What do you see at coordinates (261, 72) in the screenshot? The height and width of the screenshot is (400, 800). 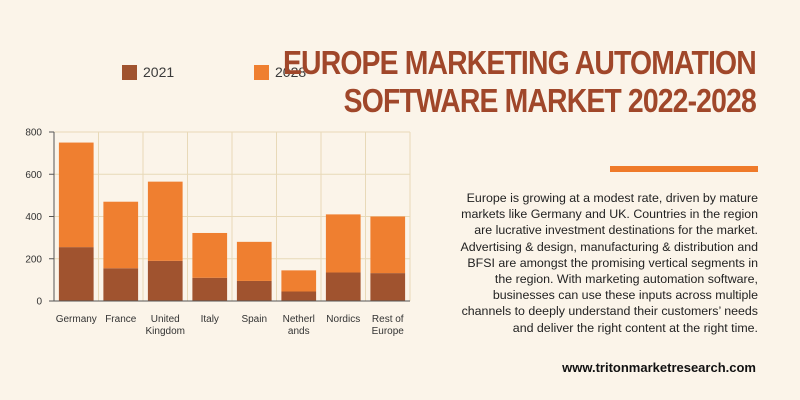 I see `legend-swatch-2028` at bounding box center [261, 72].